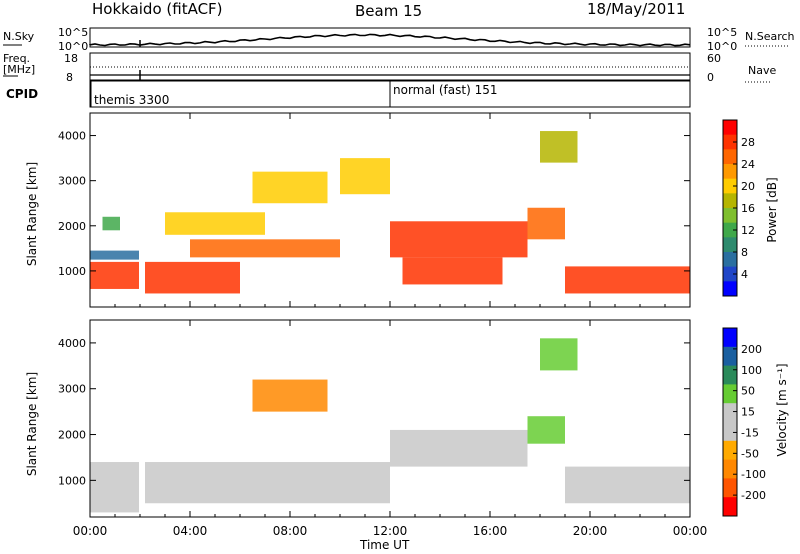  What do you see at coordinates (744, 274) in the screenshot?
I see `colorbar-tick-label: 4` at bounding box center [744, 274].